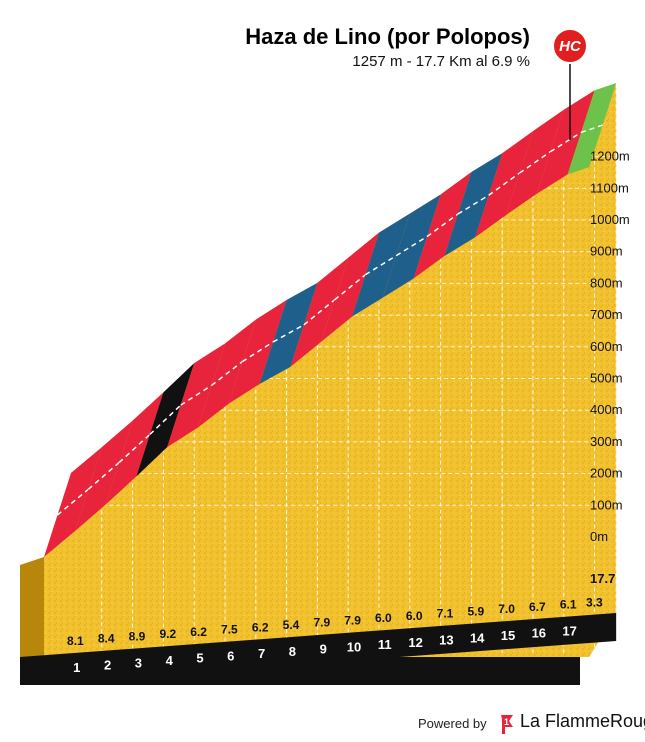 Image resolution: width=645 pixels, height=742 pixels. Describe the element at coordinates (415, 642) in the screenshot. I see `km-label: 12` at that location.